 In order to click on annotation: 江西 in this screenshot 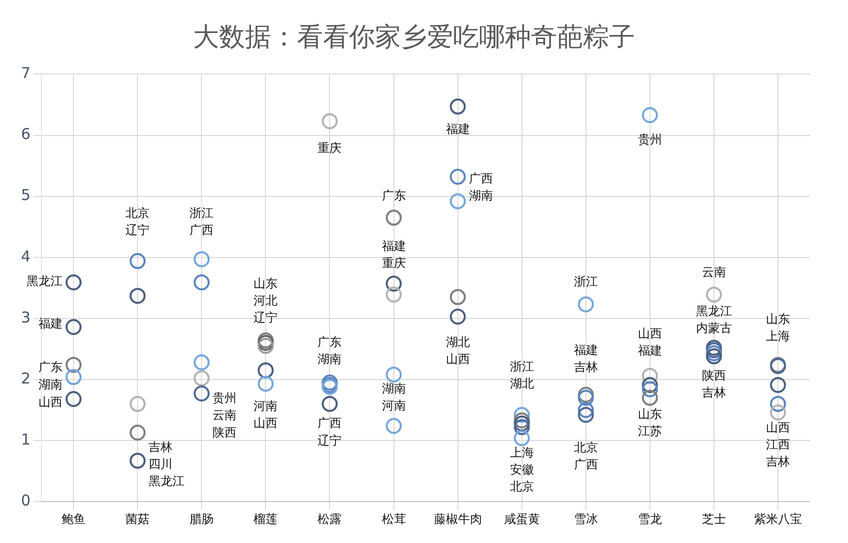, I will do `click(778, 445)`.